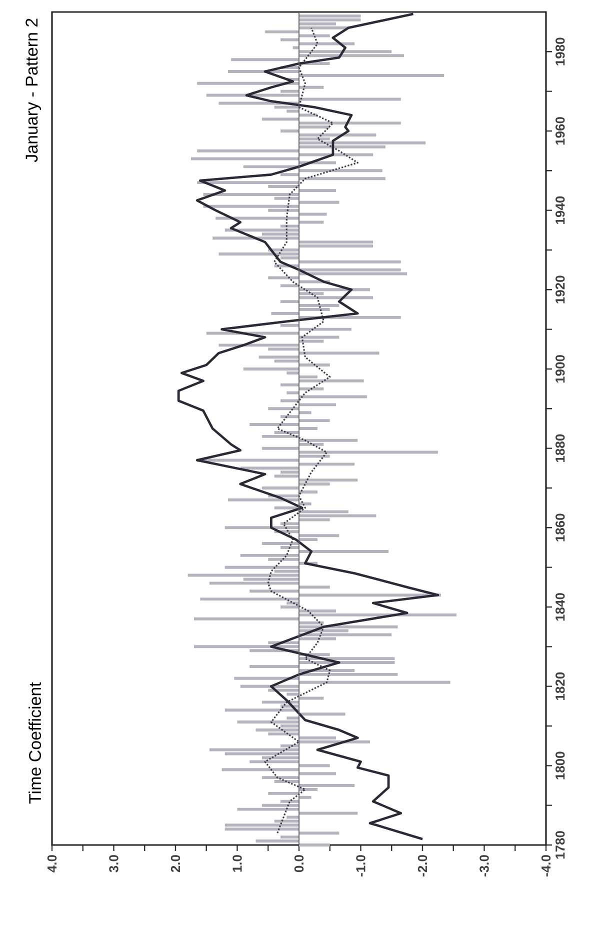 This screenshot has width=605, height=925. What do you see at coordinates (52, 863) in the screenshot?
I see `x-tick-label: 4.0` at bounding box center [52, 863].